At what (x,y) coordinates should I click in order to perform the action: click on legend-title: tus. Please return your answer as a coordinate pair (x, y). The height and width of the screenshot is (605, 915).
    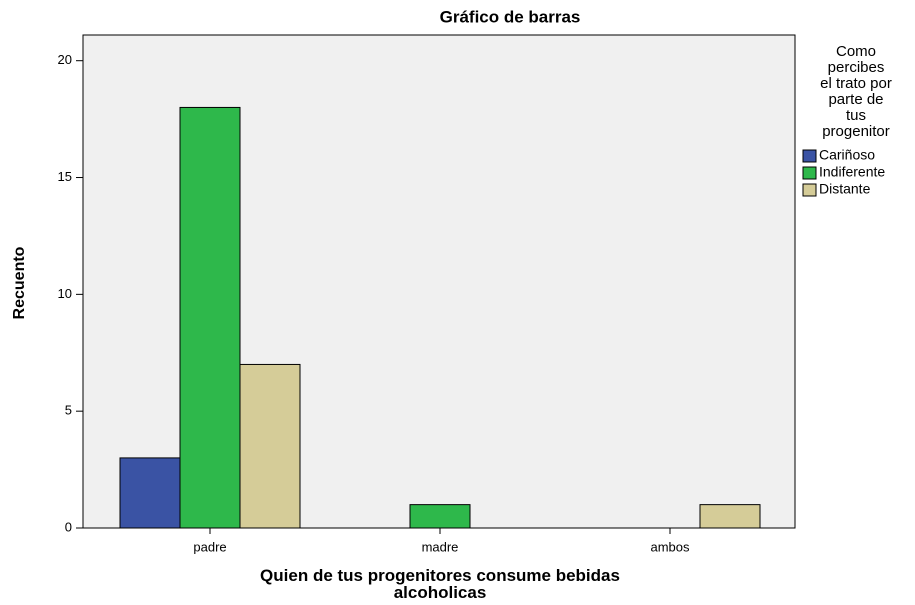
    Looking at the image, I should click on (856, 115).